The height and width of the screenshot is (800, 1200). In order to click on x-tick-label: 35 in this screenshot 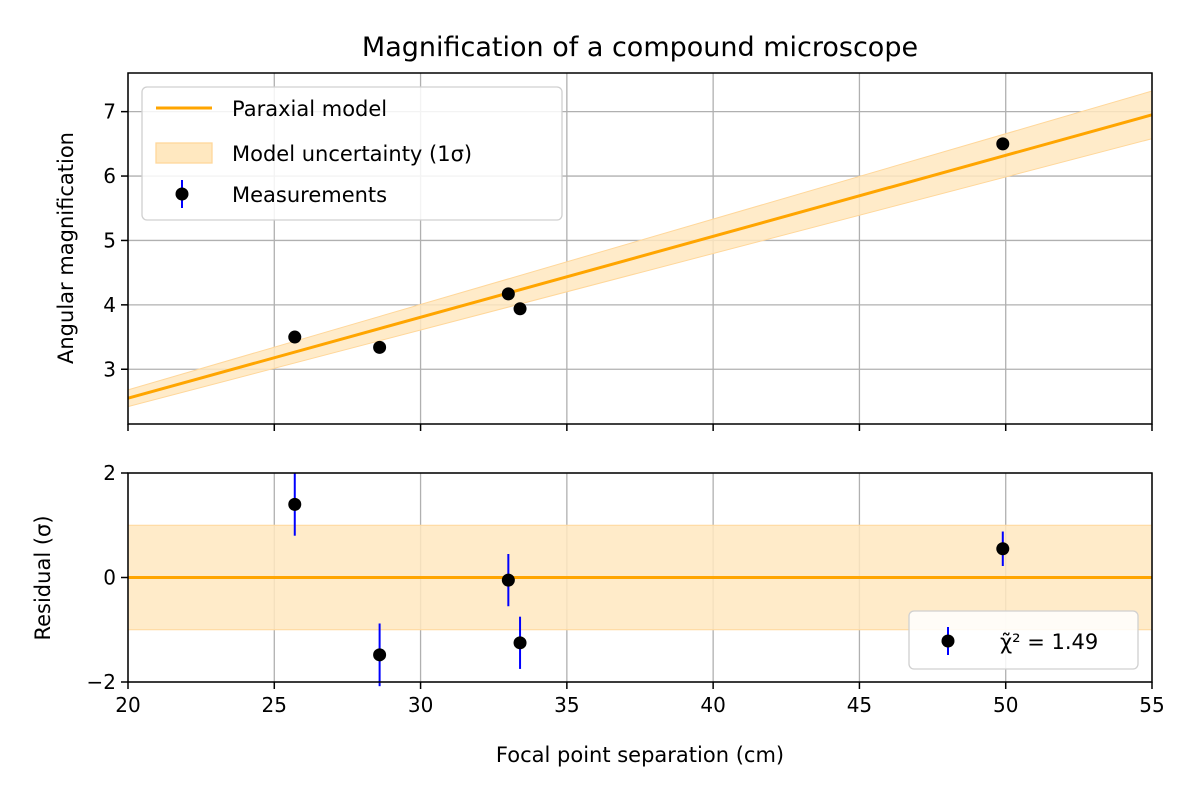, I will do `click(566, 705)`.